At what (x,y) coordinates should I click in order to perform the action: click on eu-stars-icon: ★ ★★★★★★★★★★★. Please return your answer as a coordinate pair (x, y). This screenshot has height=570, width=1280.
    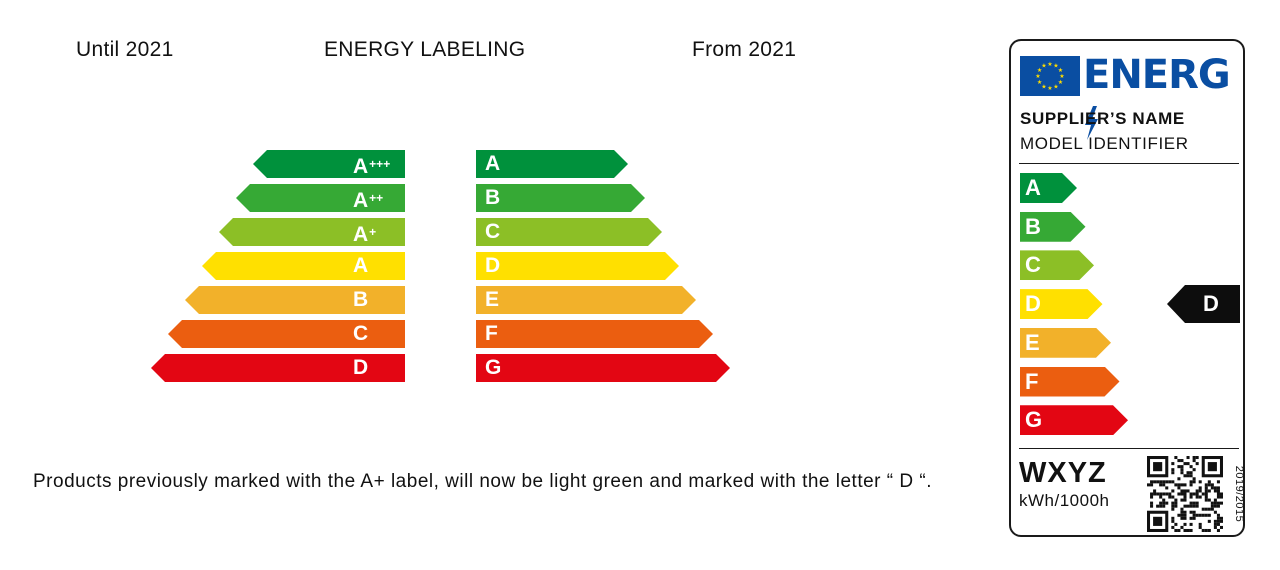
    Looking at the image, I should click on (1049, 76).